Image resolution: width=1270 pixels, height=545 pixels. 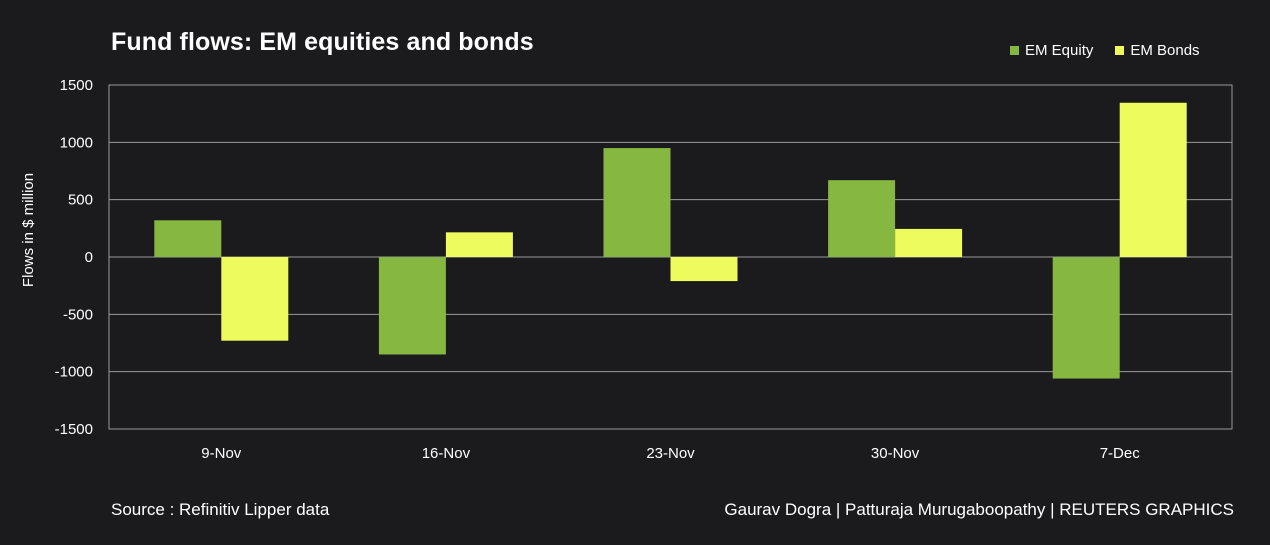 I want to click on bar-bonds-30-Nov, so click(x=929, y=242).